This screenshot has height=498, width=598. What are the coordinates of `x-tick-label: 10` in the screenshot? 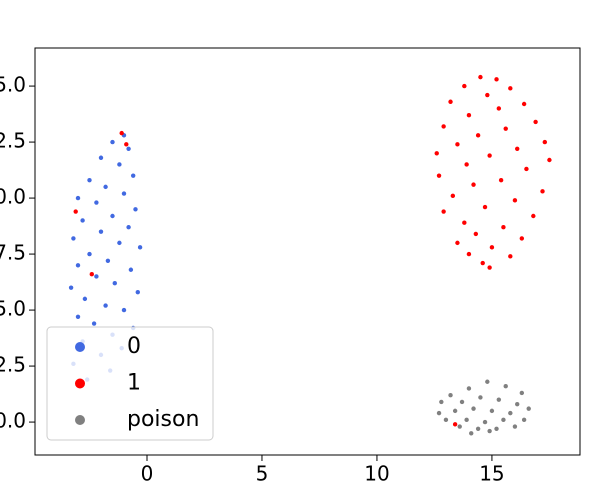 It's located at (376, 474).